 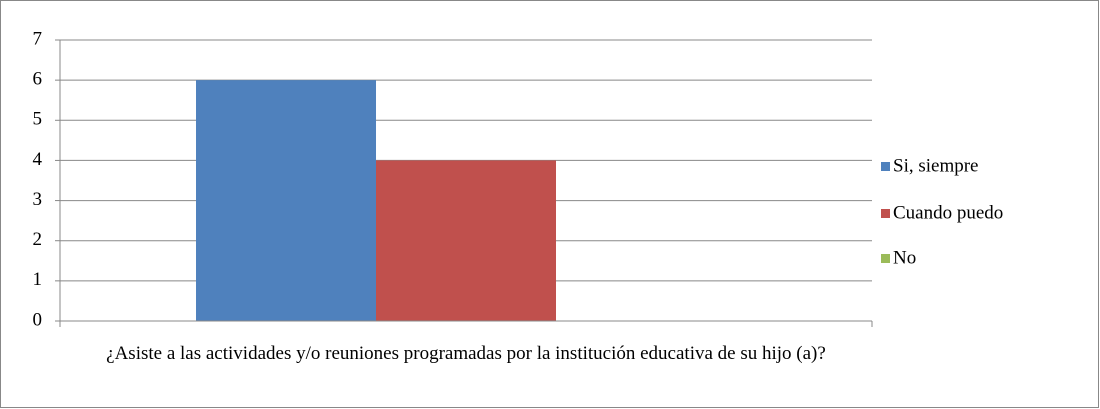 What do you see at coordinates (936, 165) in the screenshot?
I see `legend-label: Si, siempre` at bounding box center [936, 165].